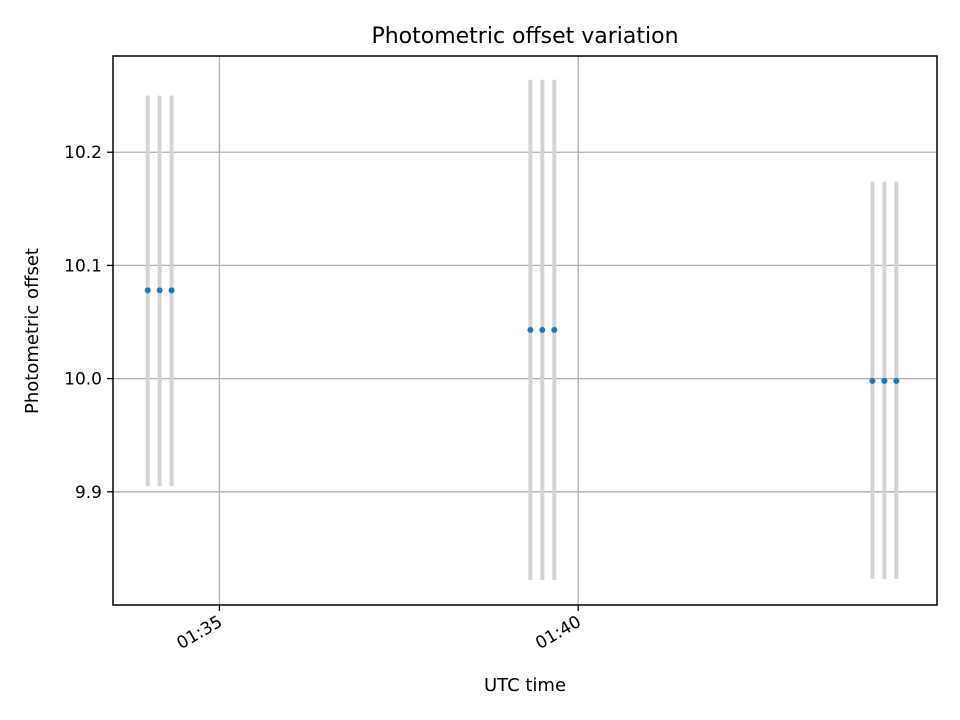 The width and height of the screenshot is (960, 720). Describe the element at coordinates (83, 380) in the screenshot. I see `y-tick-label: 10.0` at that location.